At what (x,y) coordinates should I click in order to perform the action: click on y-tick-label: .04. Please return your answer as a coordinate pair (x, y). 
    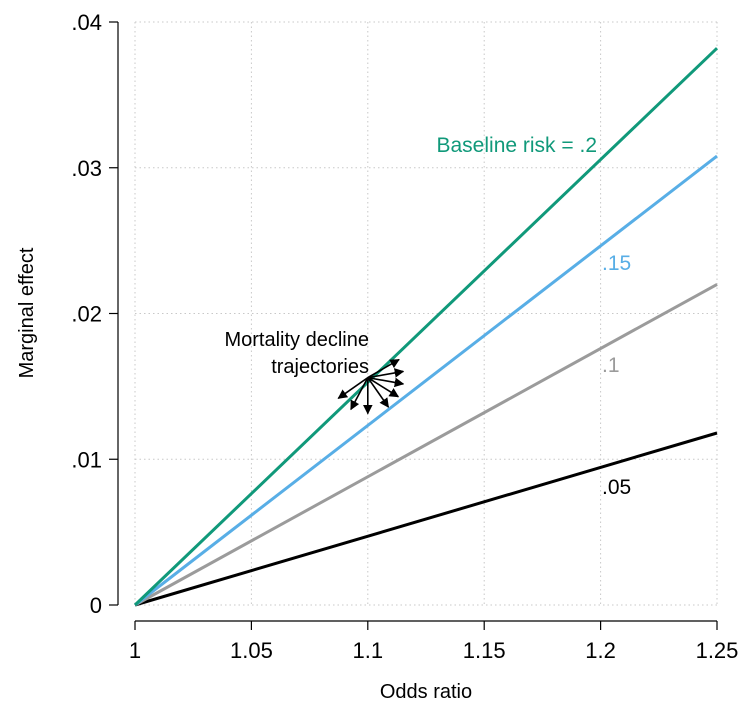
    Looking at the image, I should click on (86, 22).